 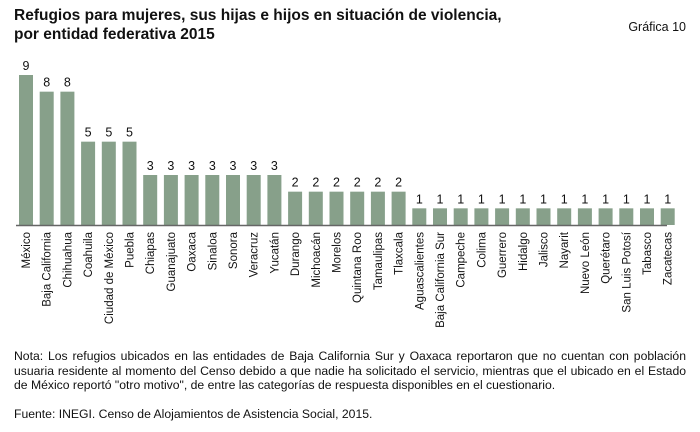 I want to click on category-label: Morelos, so click(x=338, y=252).